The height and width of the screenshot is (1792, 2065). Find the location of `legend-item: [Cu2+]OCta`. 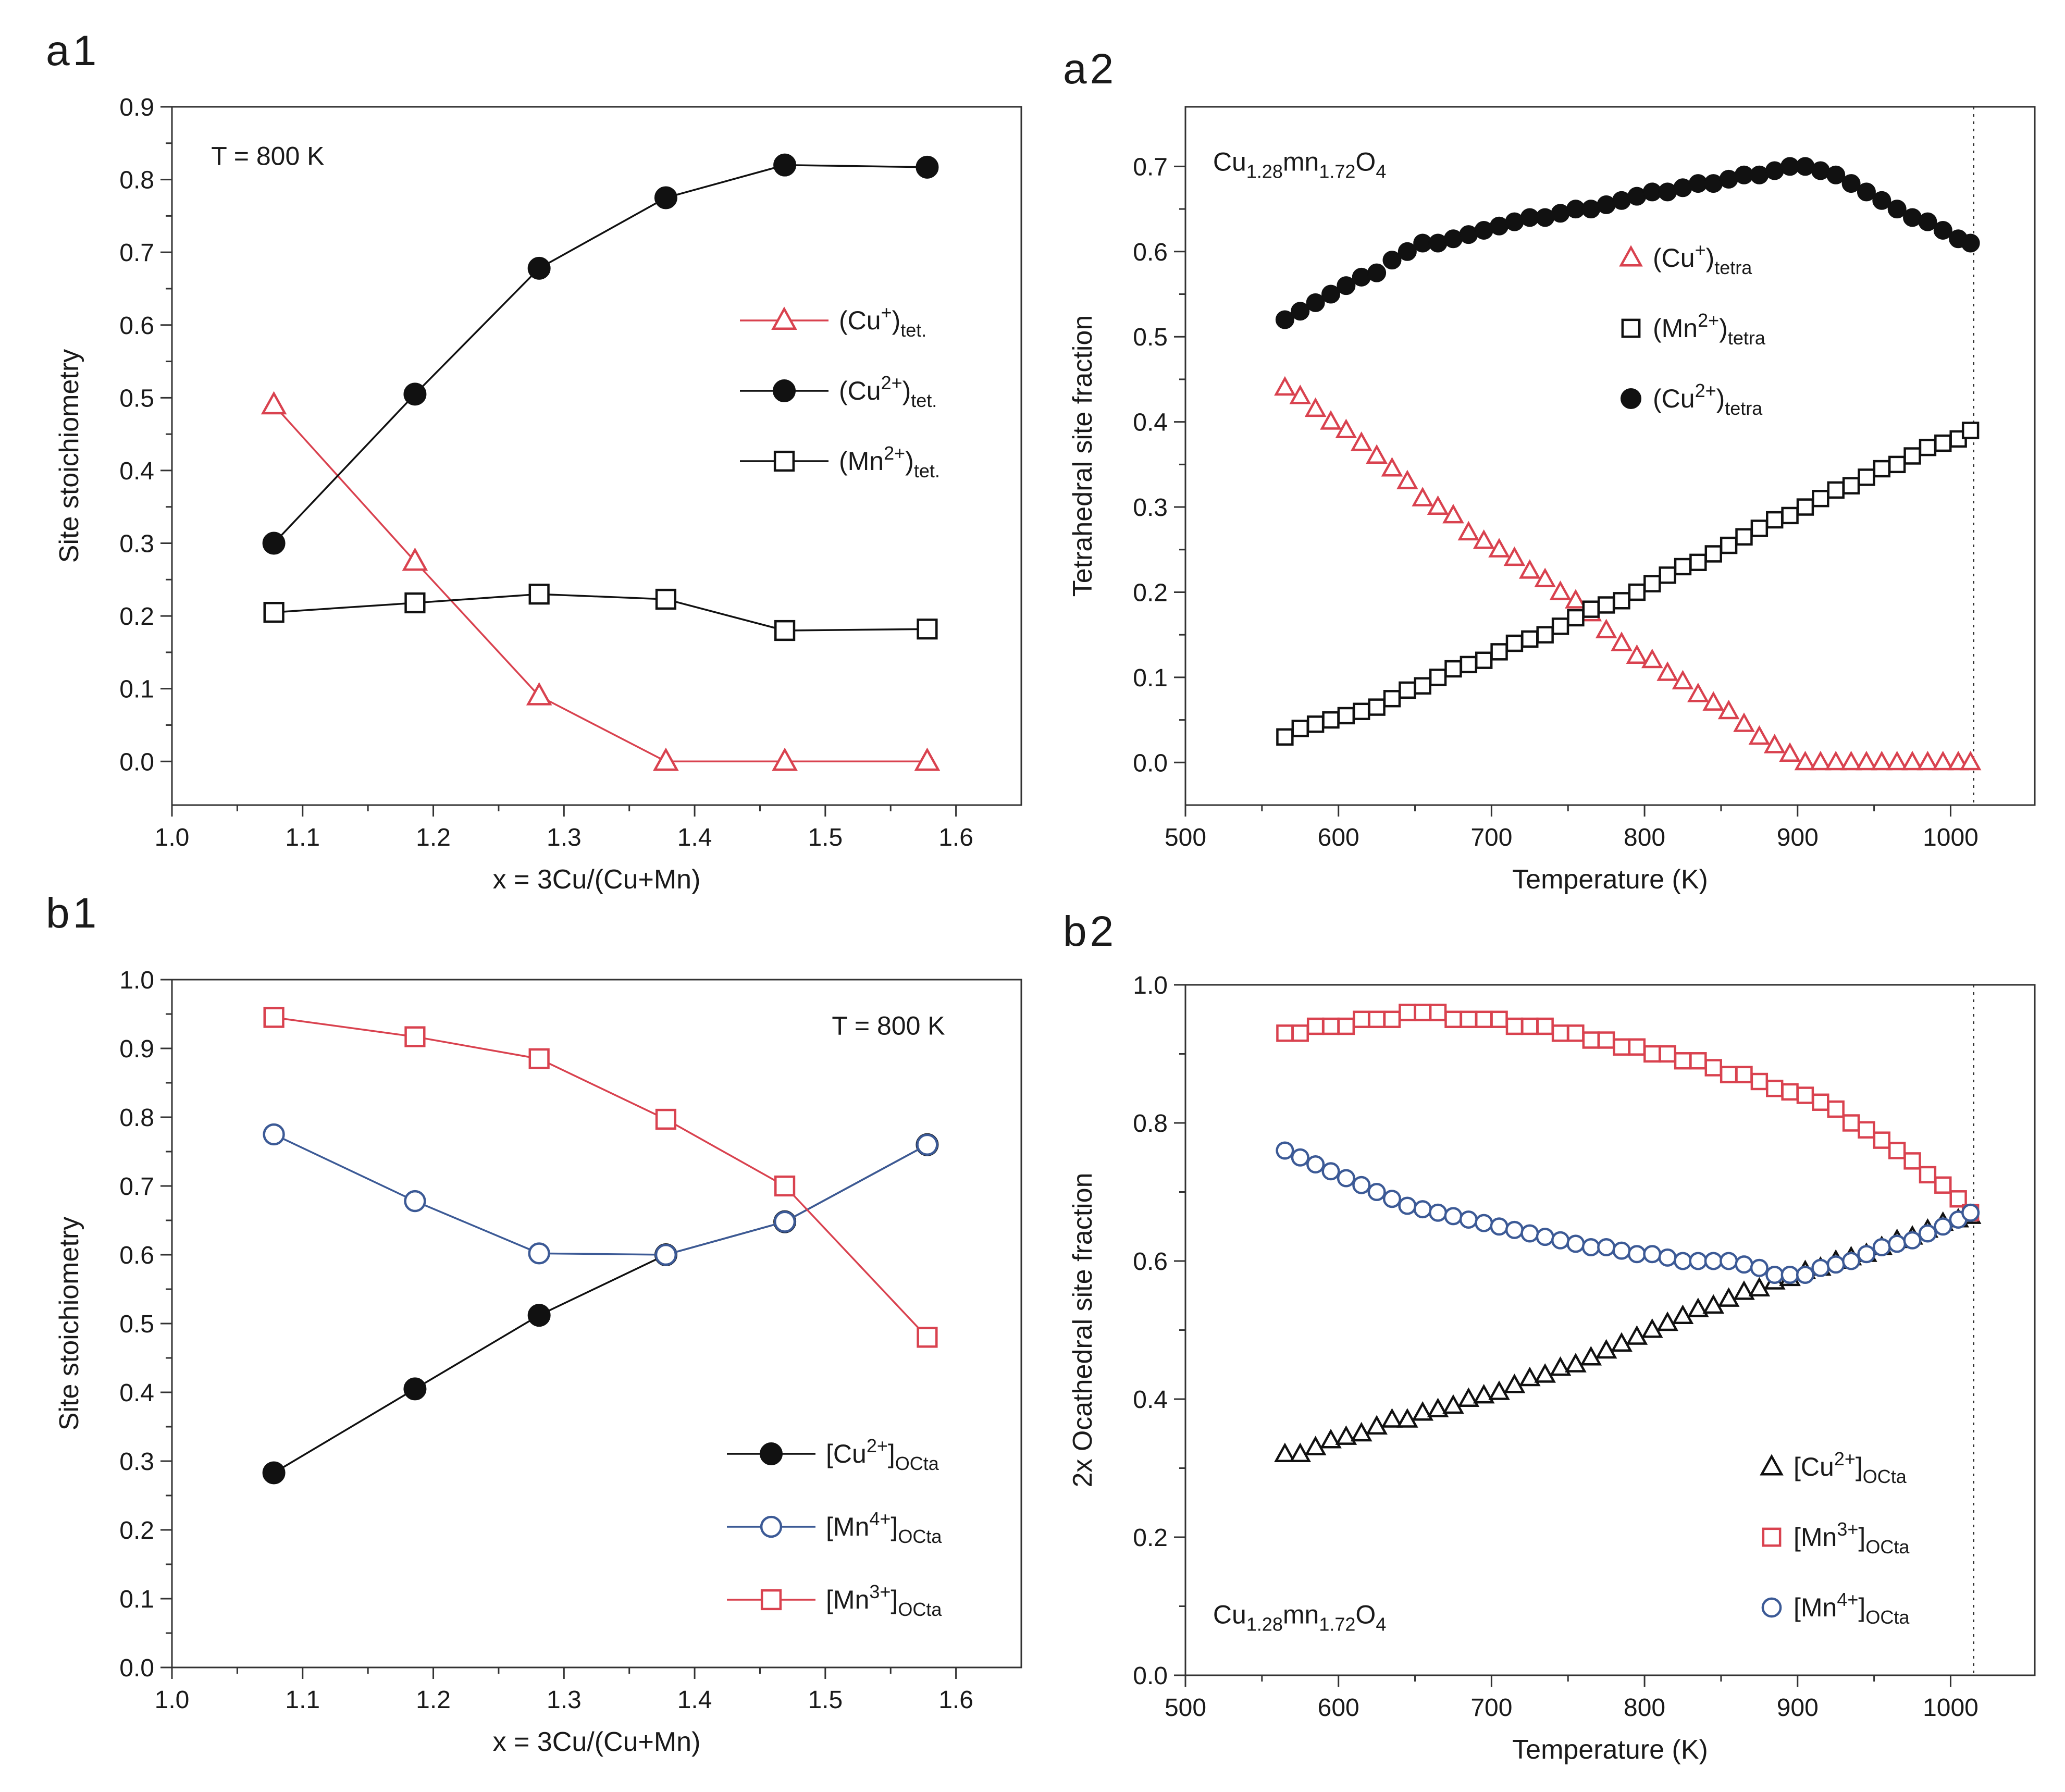

legend-item: [Cu2+]OCta is located at coordinates (1833, 1467).